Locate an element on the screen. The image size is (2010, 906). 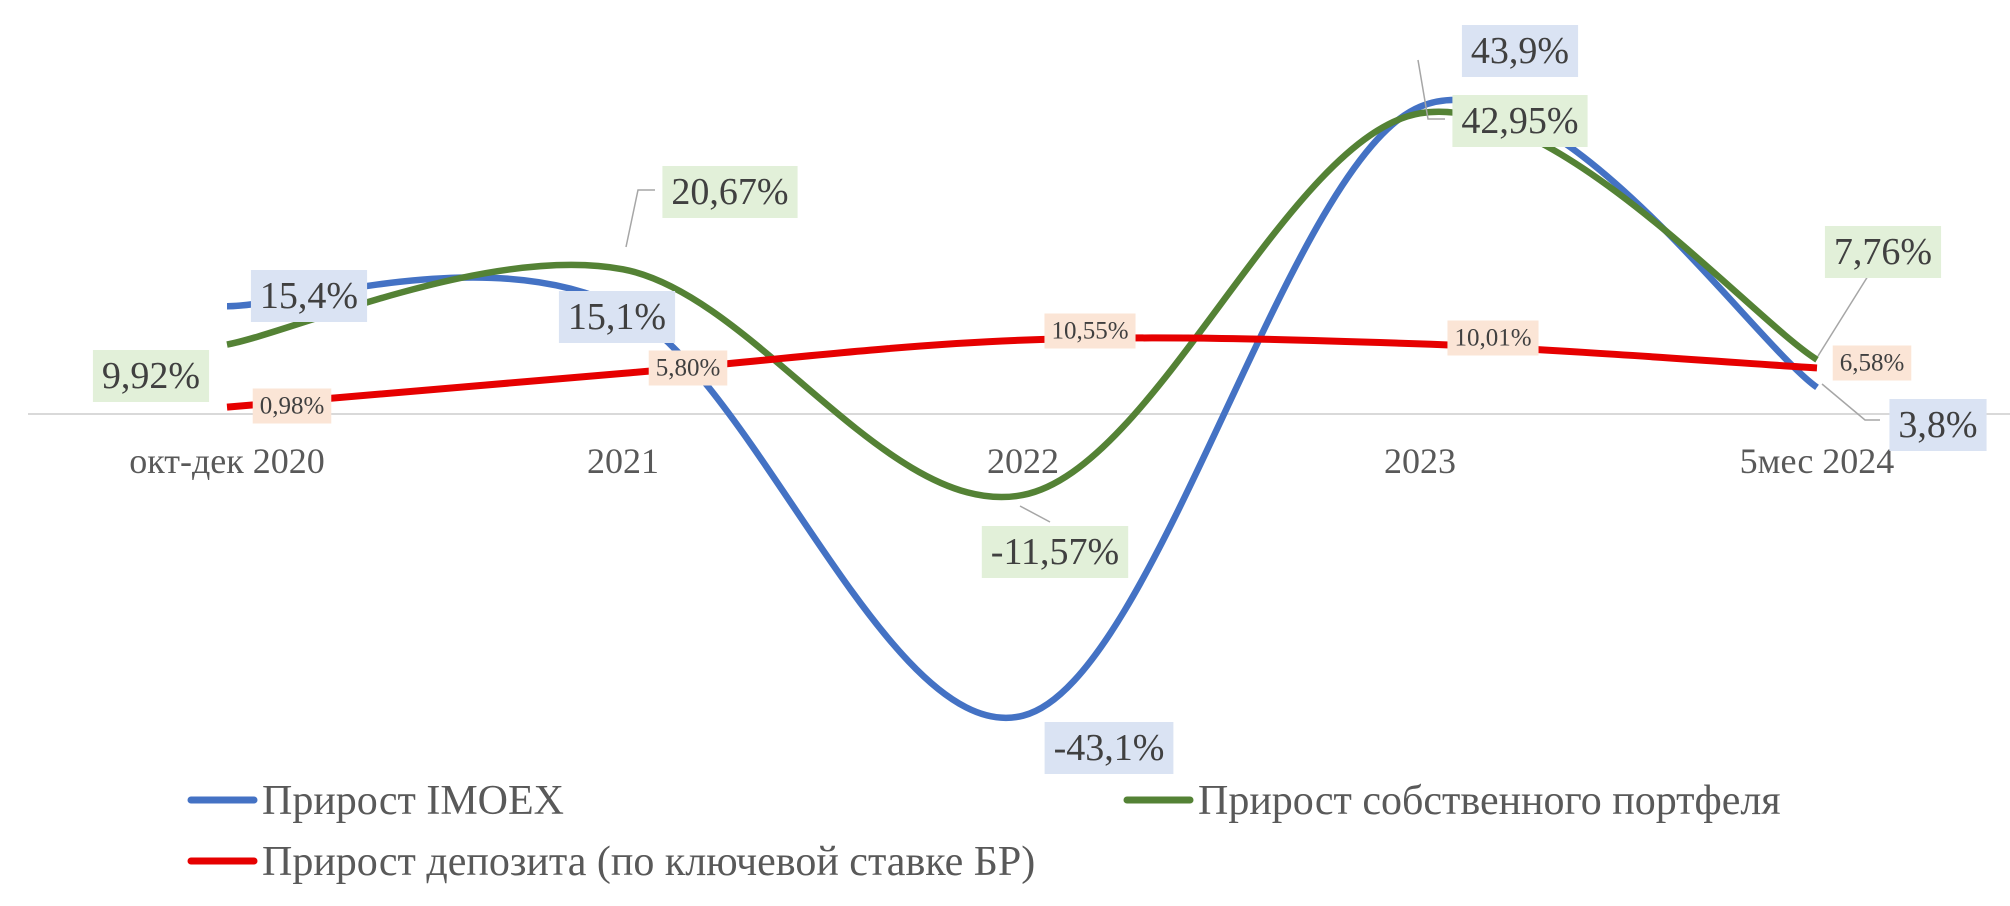
data-label-text: 10,55% is located at coordinates (1089, 331).